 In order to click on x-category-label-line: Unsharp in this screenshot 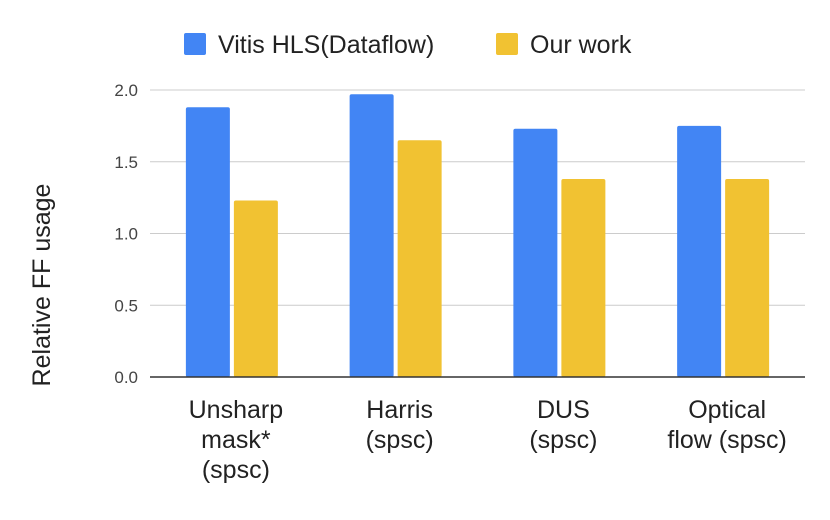, I will do `click(236, 410)`.